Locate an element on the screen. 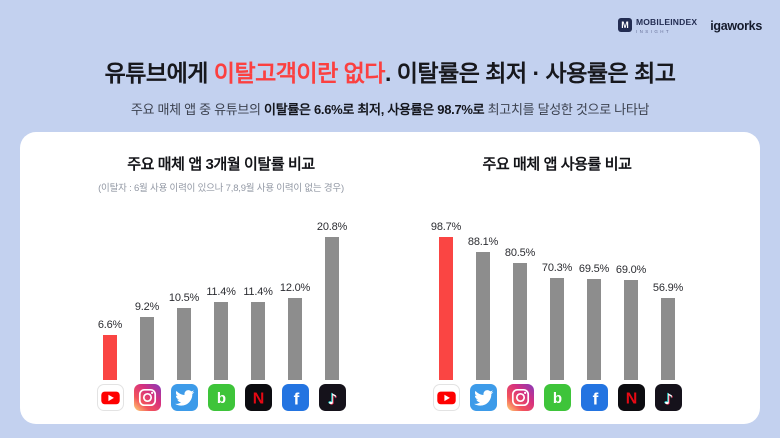 This screenshot has width=780, height=438. bar-column-youtube: 6.6% is located at coordinates (110, 364).